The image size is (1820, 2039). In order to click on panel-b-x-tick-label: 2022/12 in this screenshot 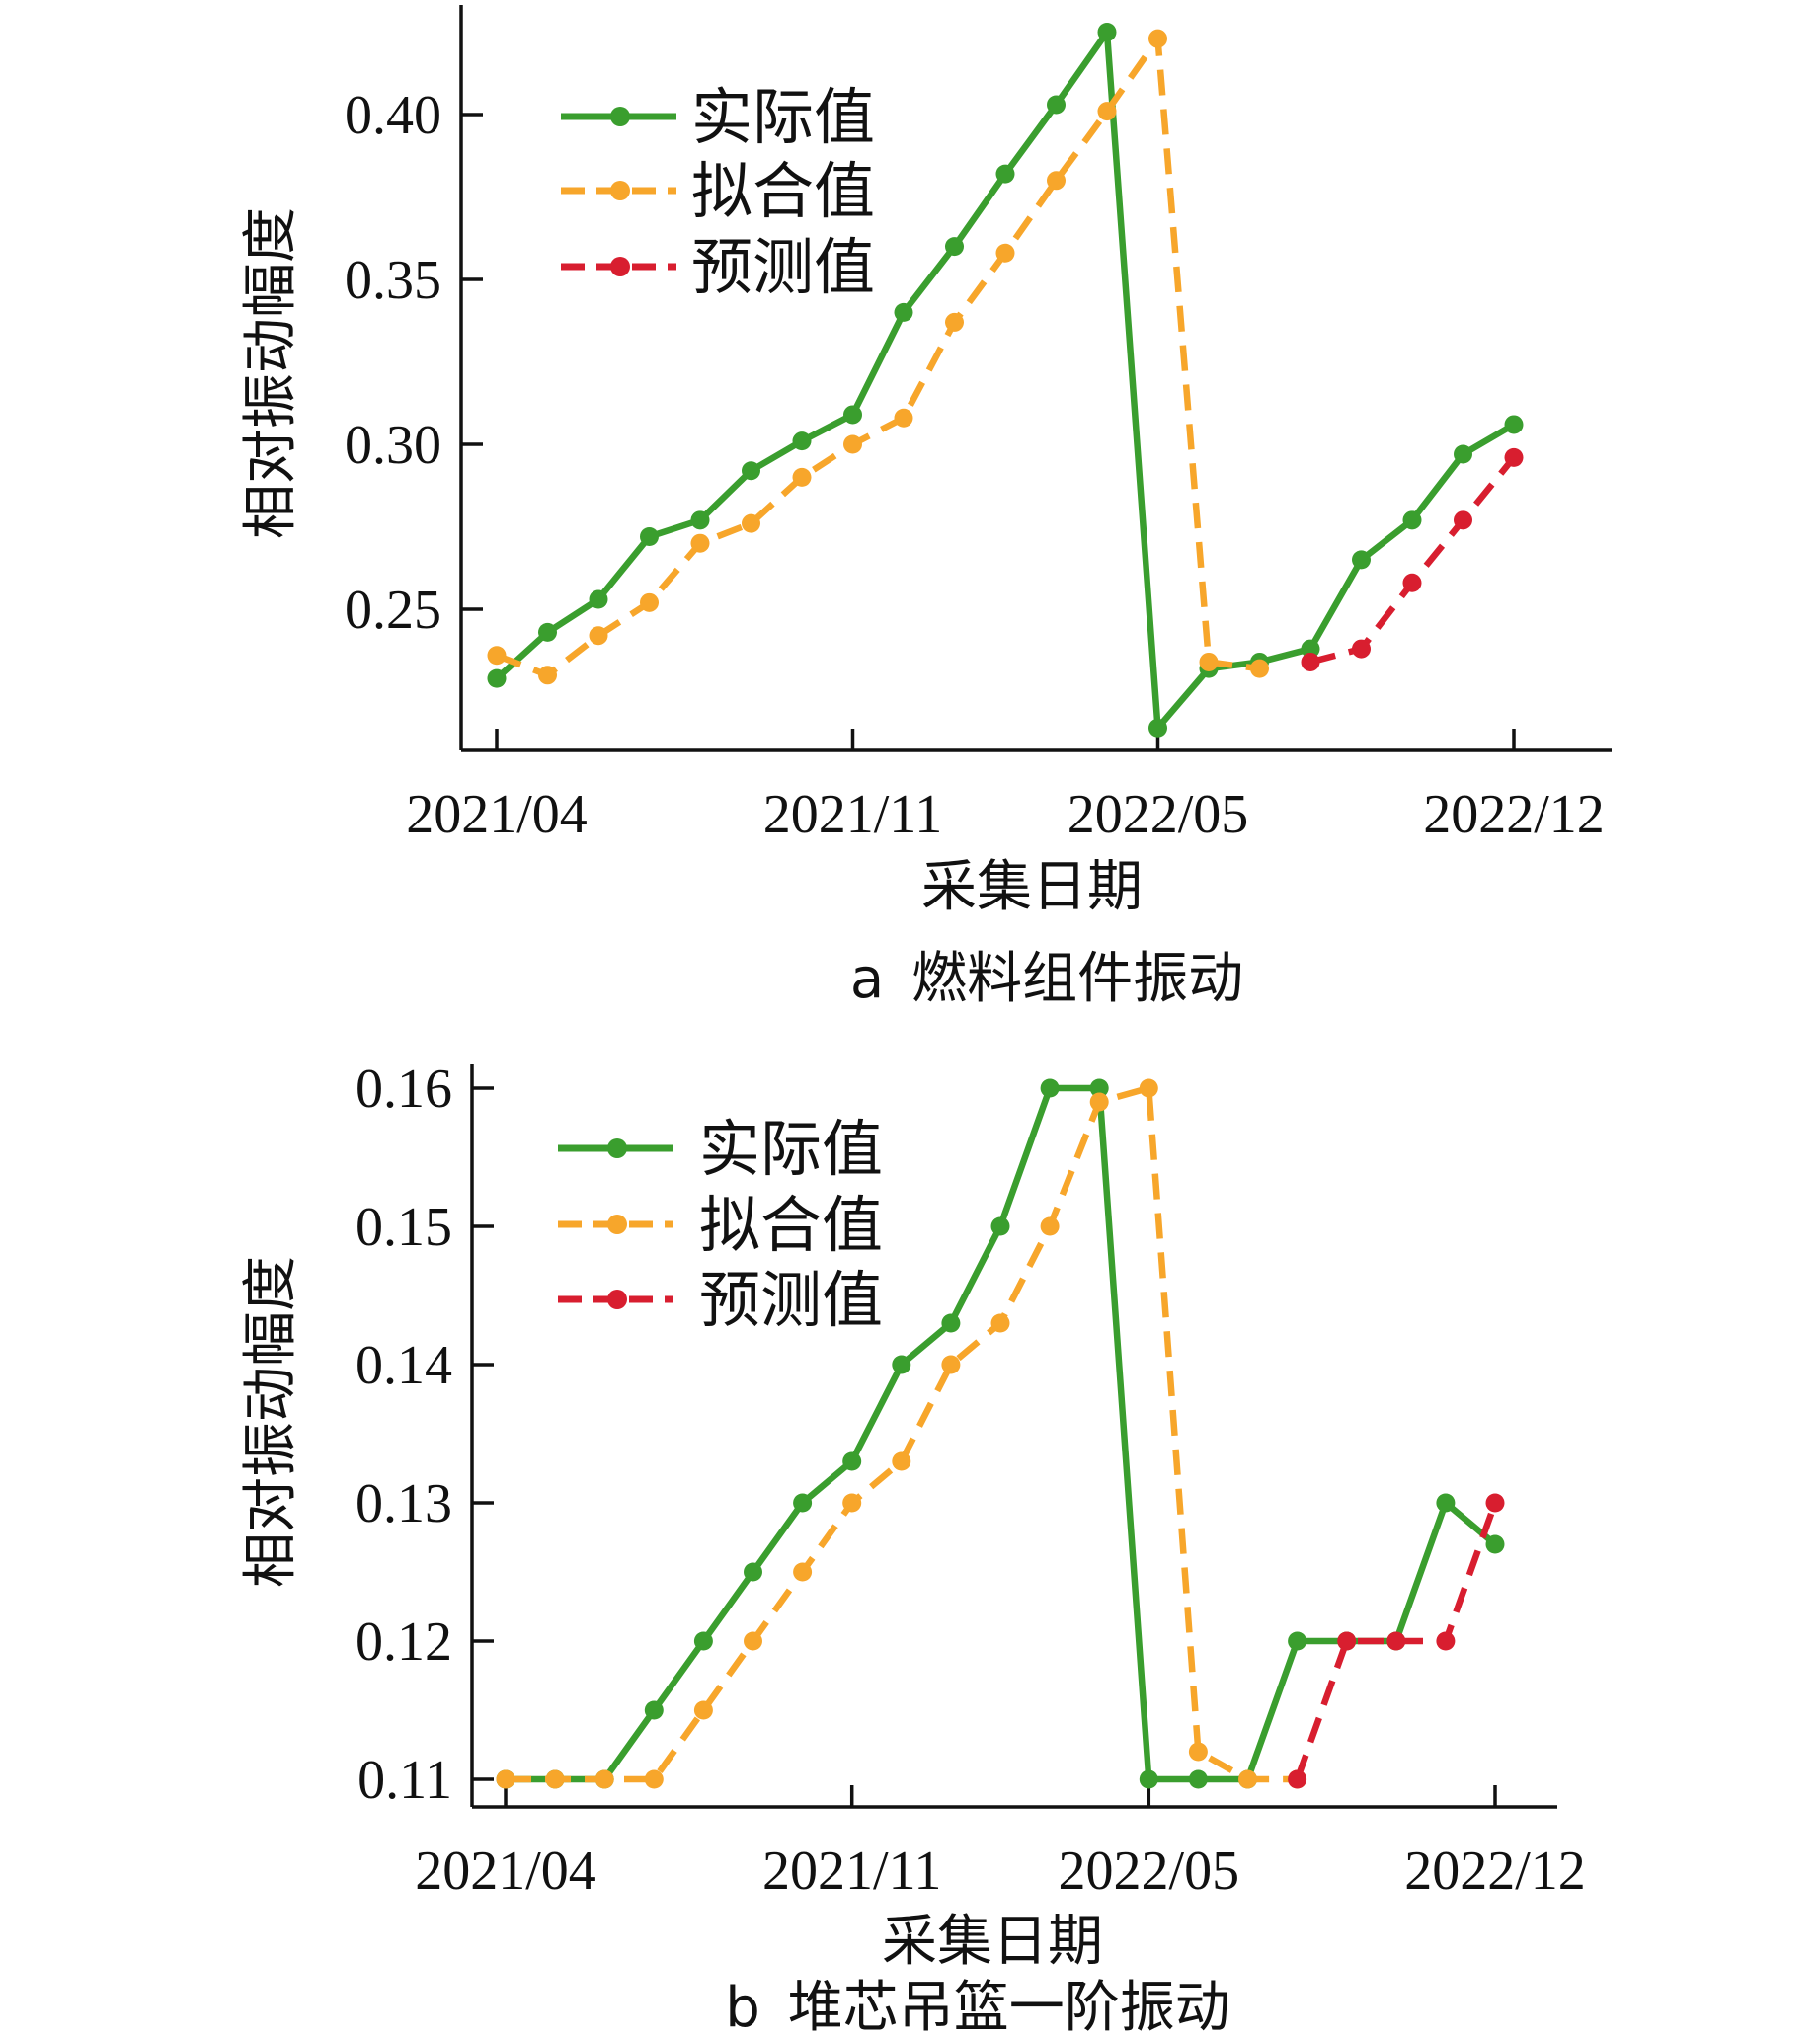, I will do `click(1495, 1871)`.